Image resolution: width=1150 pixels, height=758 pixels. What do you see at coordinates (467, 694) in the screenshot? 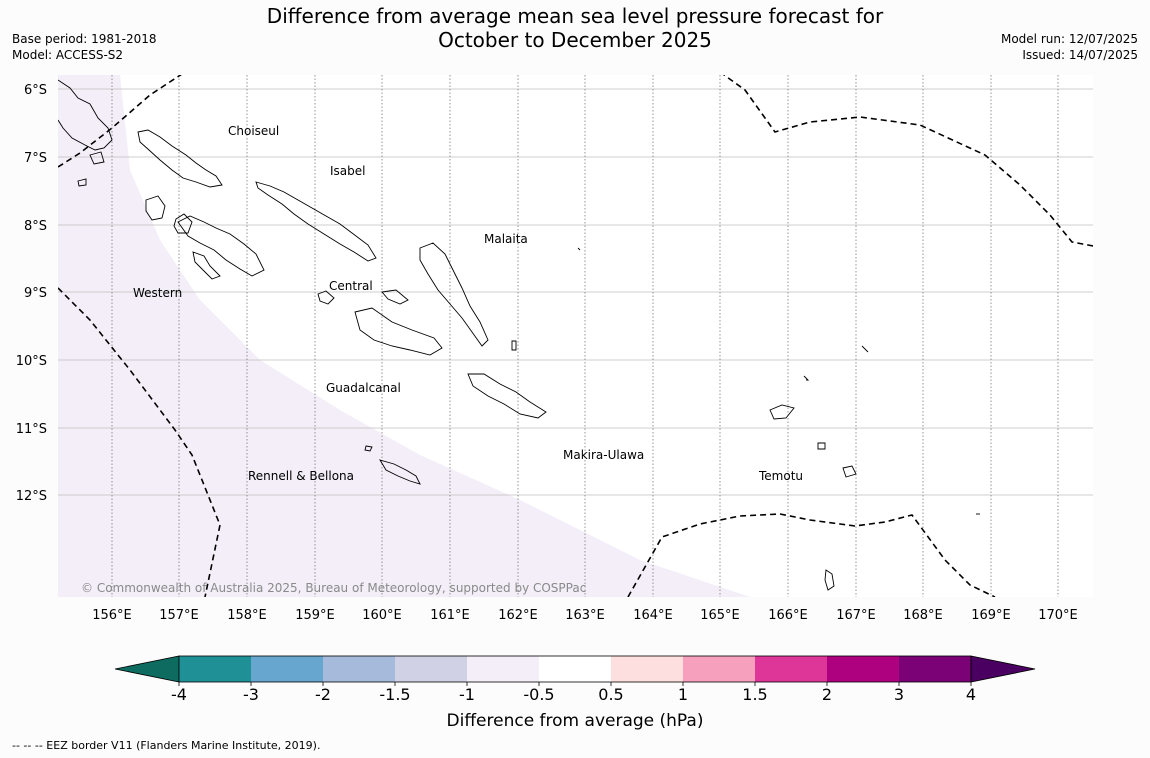
I see `colorbar-tick-label: -1` at bounding box center [467, 694].